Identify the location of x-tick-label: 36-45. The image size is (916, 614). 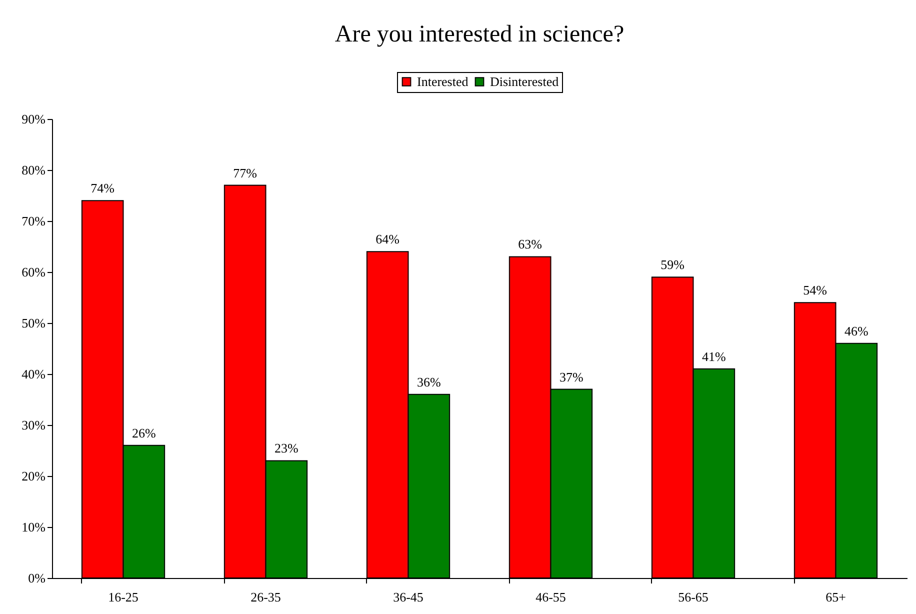
(408, 597).